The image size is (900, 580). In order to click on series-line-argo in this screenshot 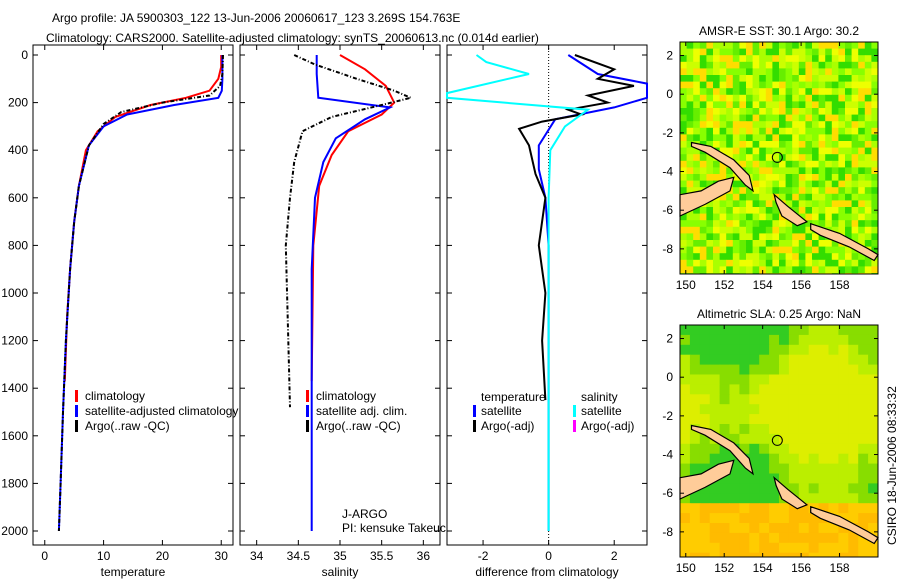, I will do `click(349, 231)`.